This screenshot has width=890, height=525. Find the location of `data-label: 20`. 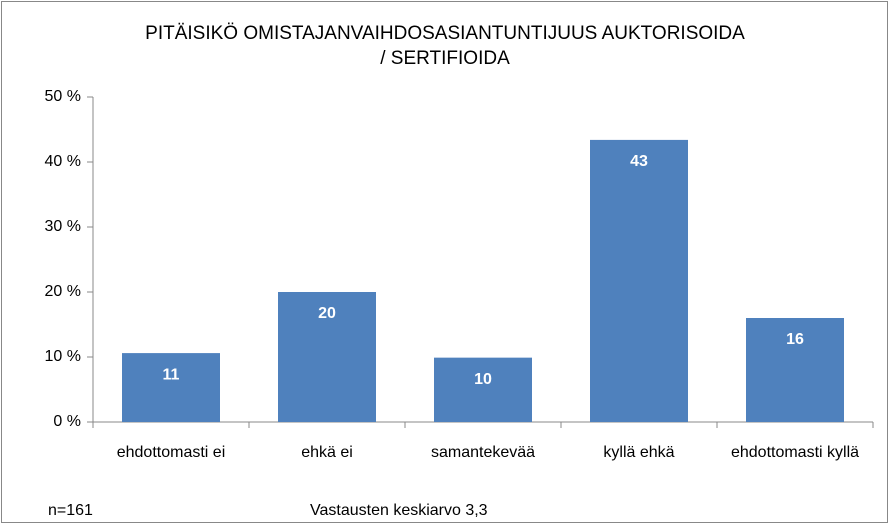

data-label: 20 is located at coordinates (327, 313).